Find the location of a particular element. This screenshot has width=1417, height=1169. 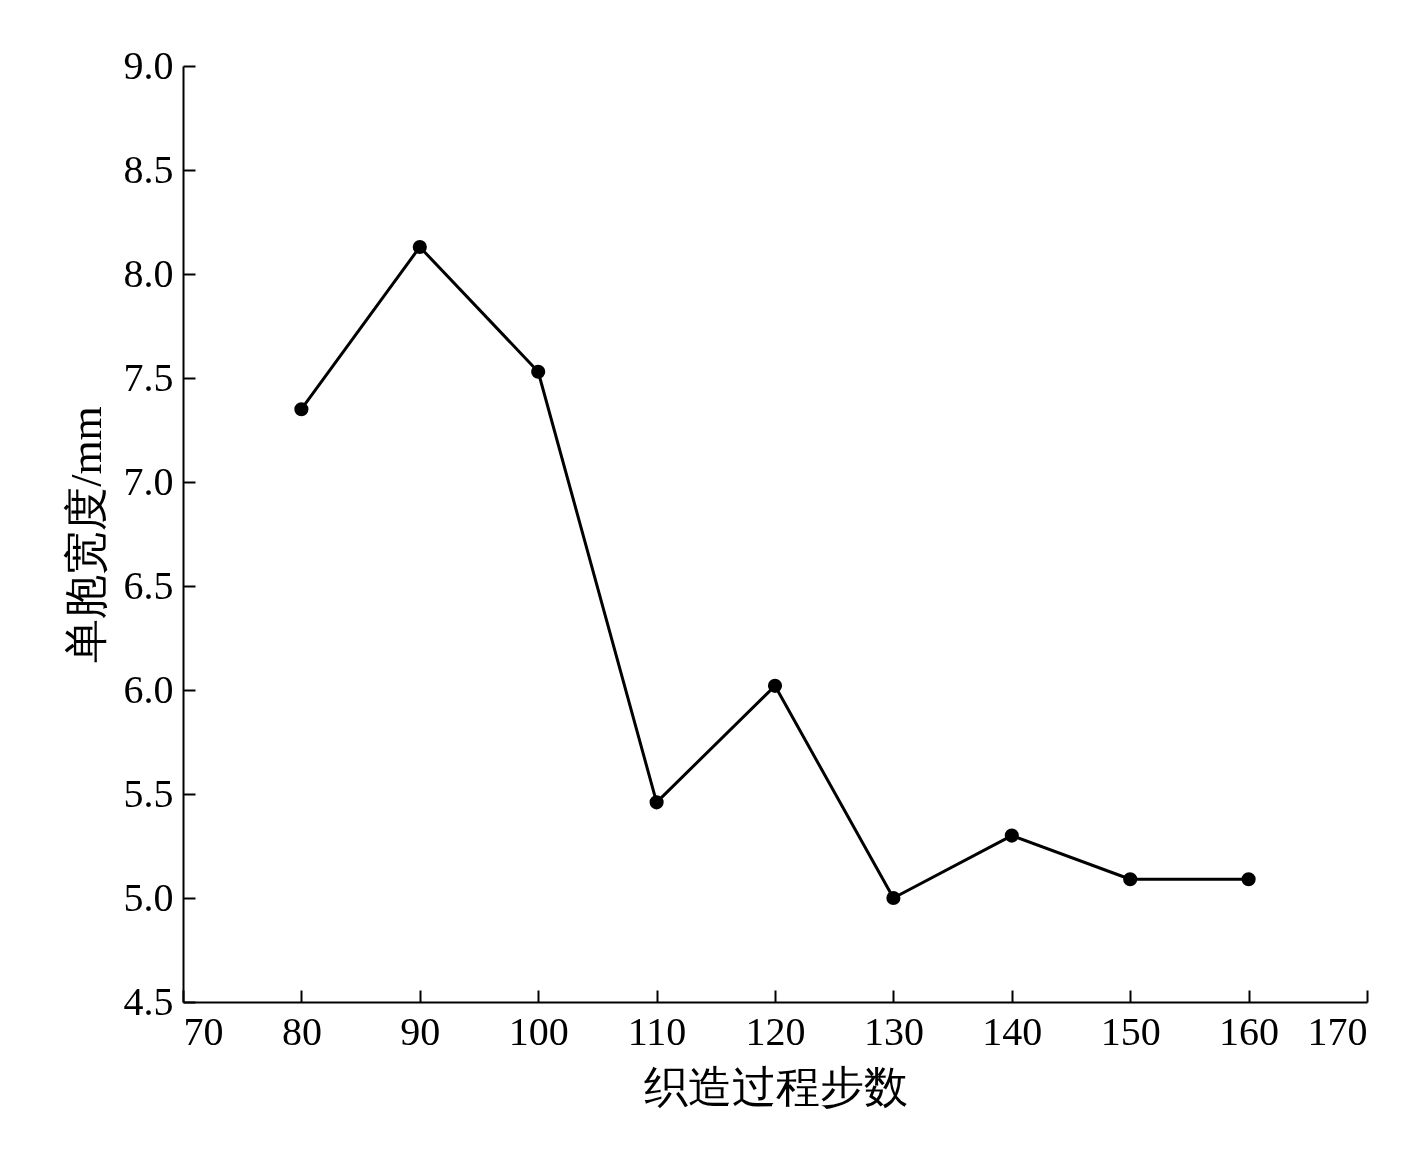

x-tick-label: 110 is located at coordinates (657, 1031).